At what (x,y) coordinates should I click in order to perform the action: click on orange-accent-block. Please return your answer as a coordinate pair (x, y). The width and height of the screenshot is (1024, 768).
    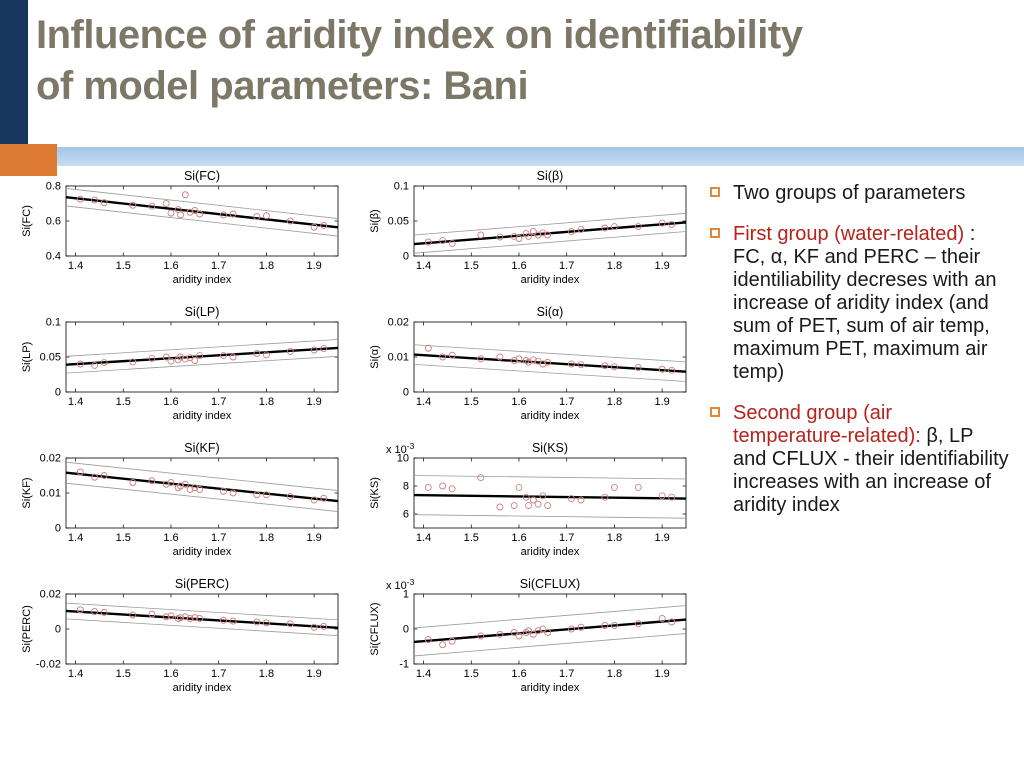
    Looking at the image, I should click on (28, 160).